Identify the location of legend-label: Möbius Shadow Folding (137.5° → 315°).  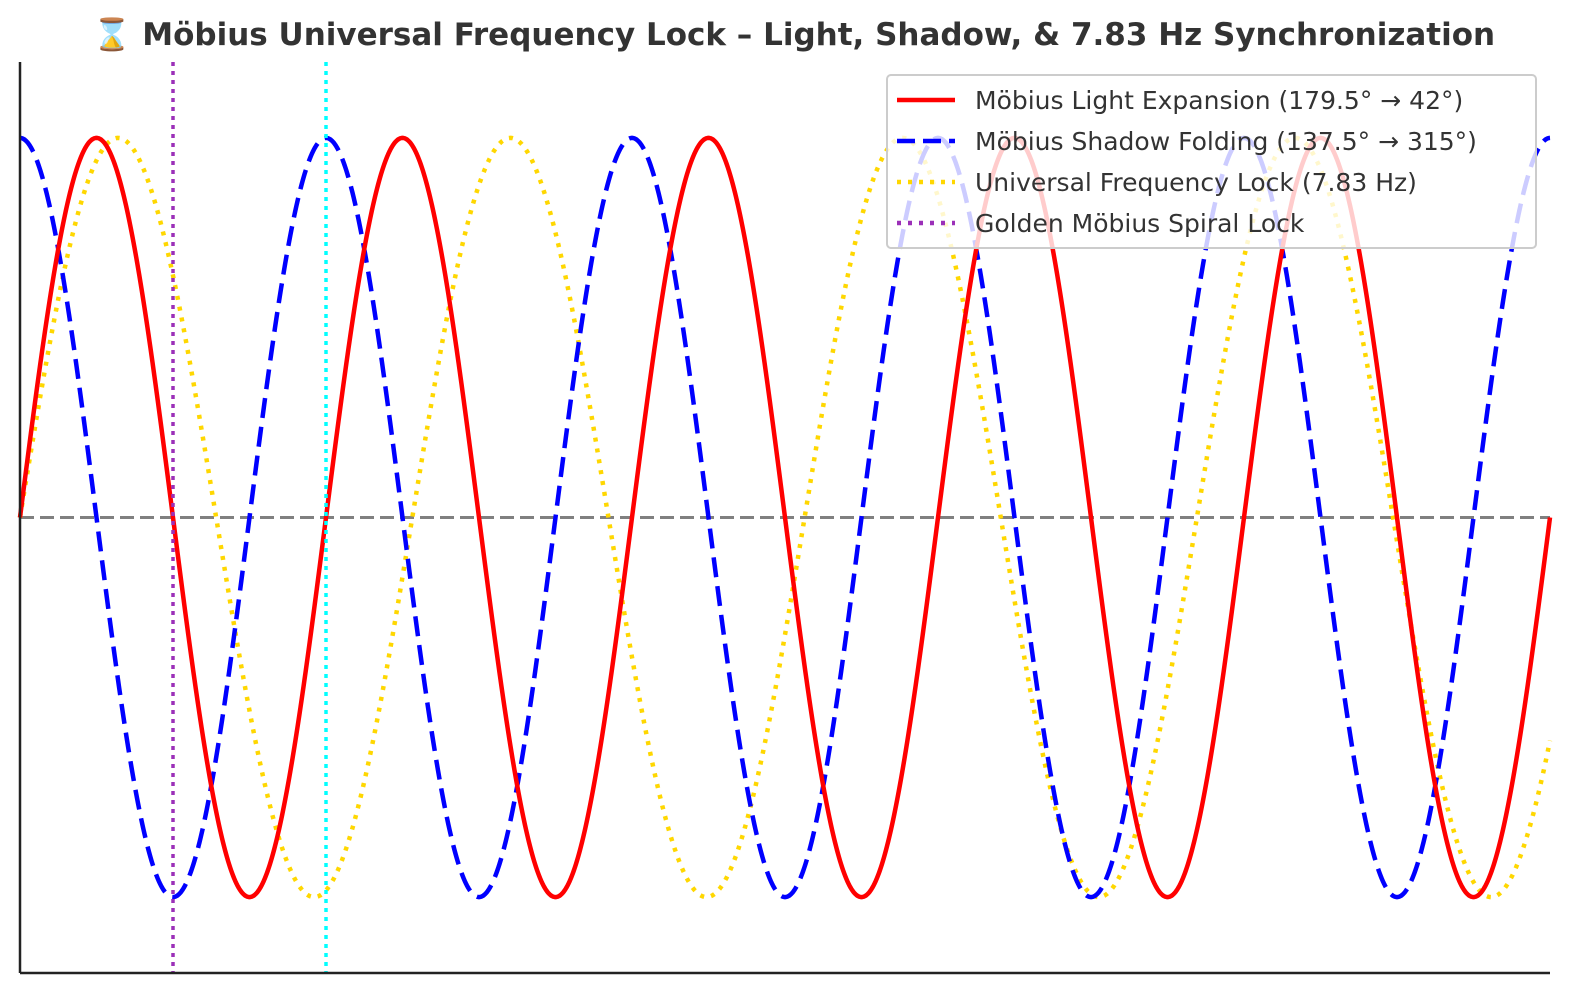
(1226, 141).